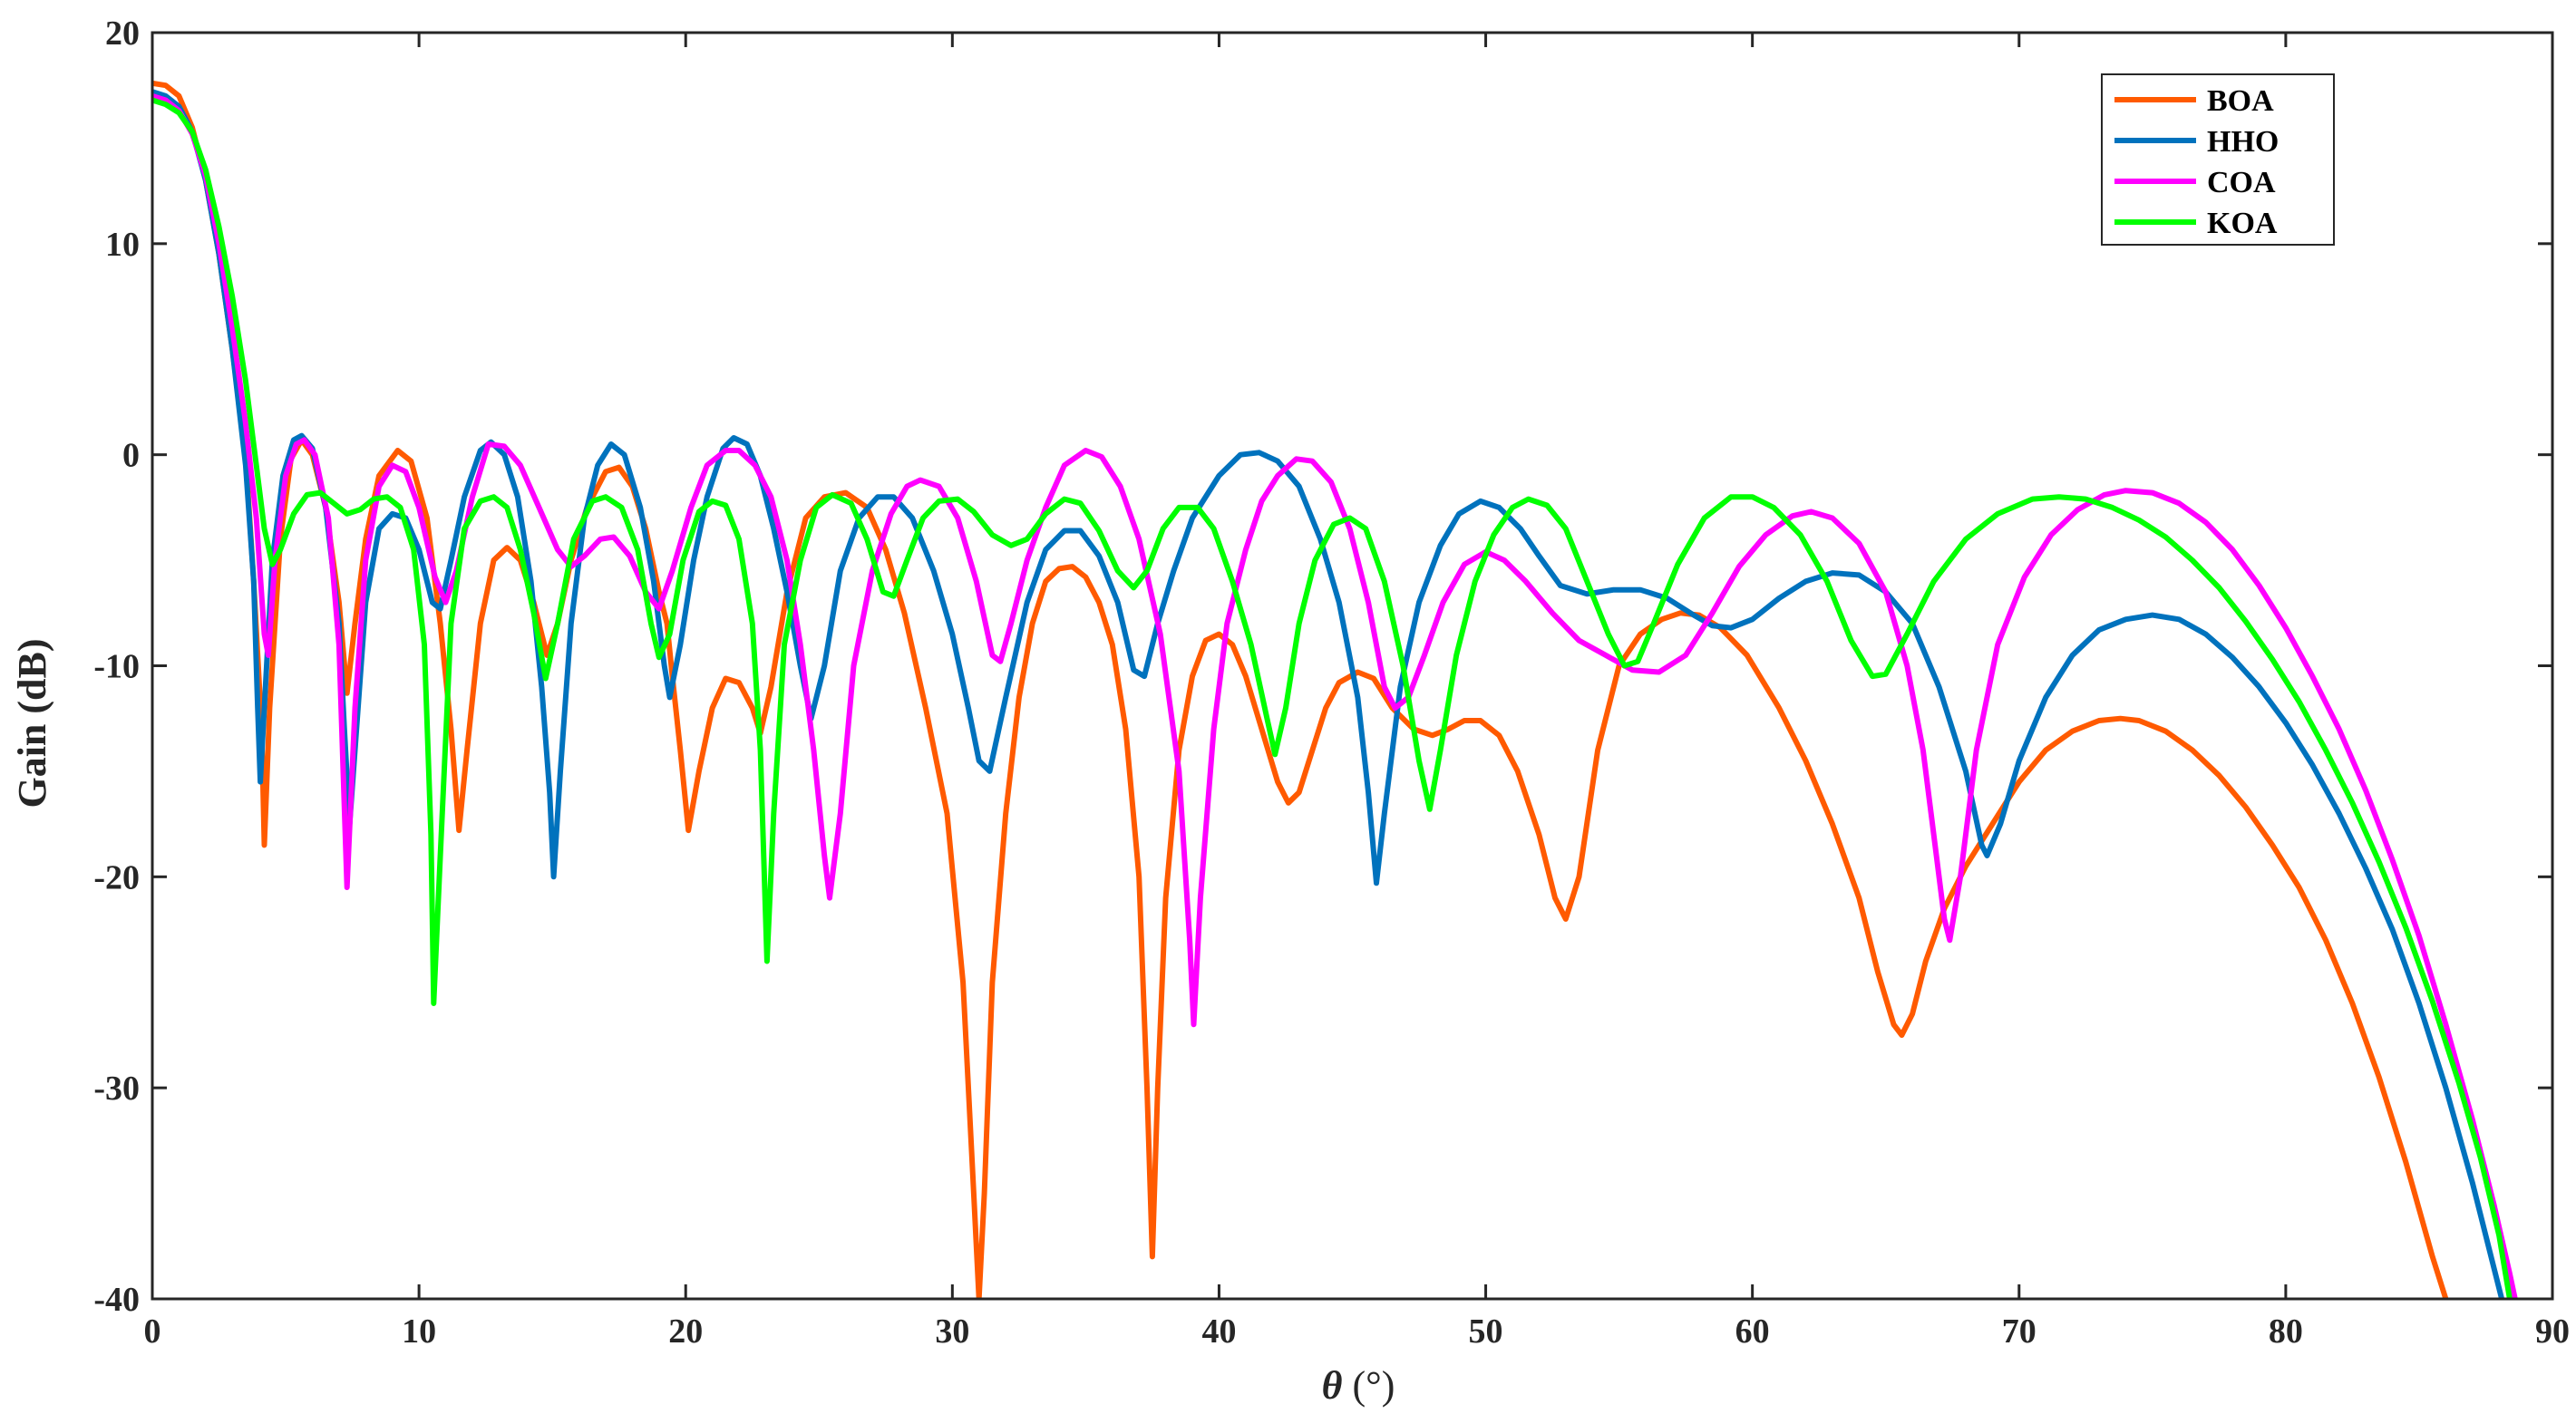 The image size is (2576, 1414). I want to click on x-tick-label: 80, so click(2286, 1331).